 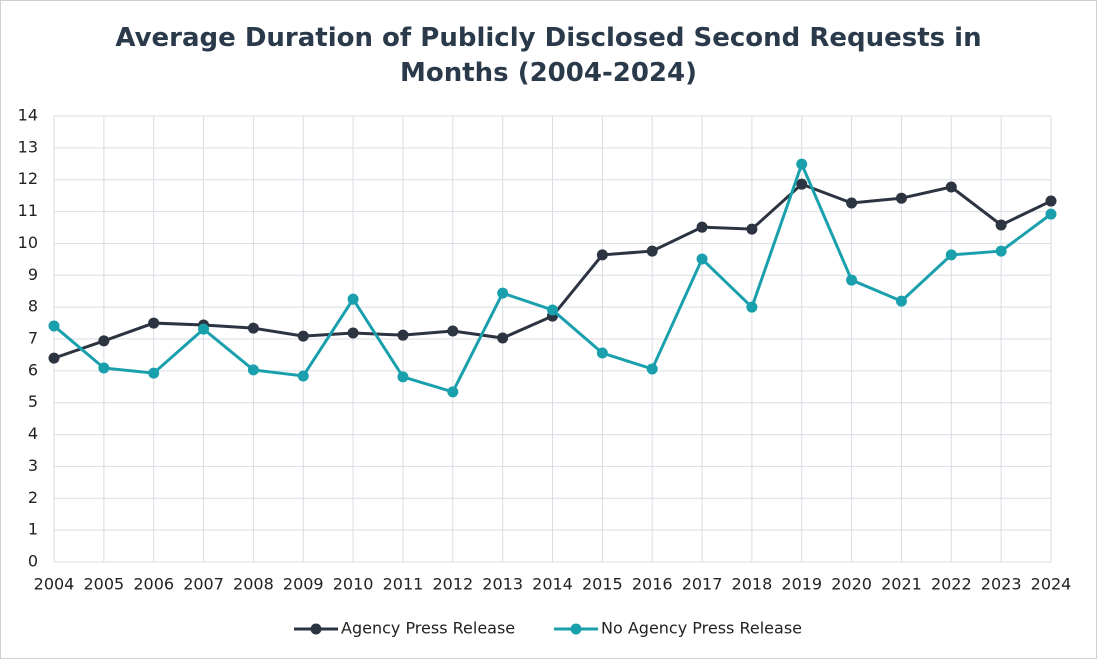 I want to click on legend-label: Agency Press Release, so click(x=428, y=628).